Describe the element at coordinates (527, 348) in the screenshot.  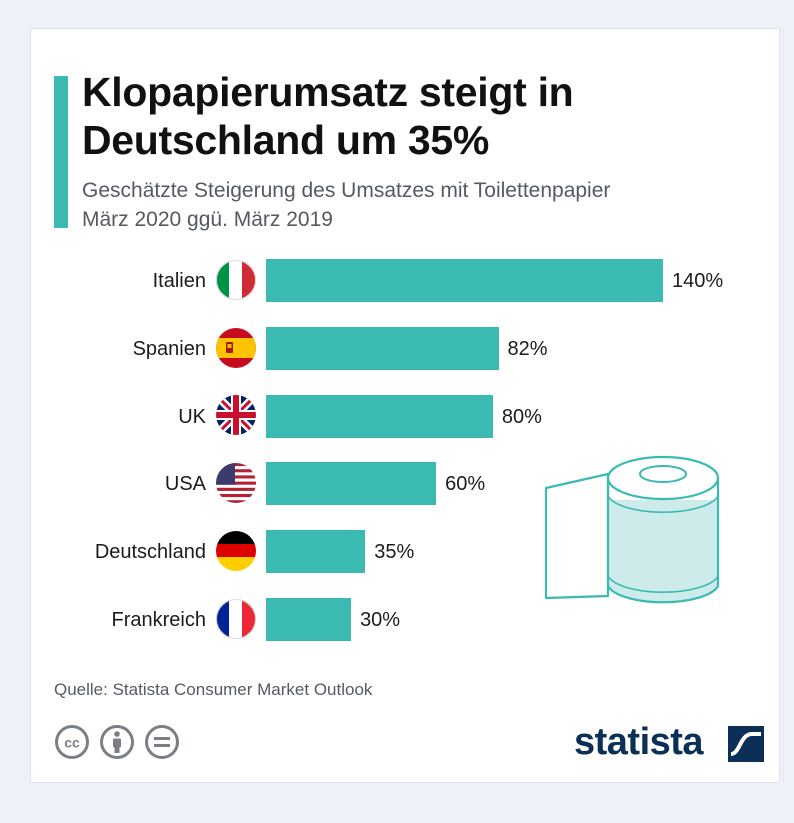
I see `value-label: 82%` at that location.